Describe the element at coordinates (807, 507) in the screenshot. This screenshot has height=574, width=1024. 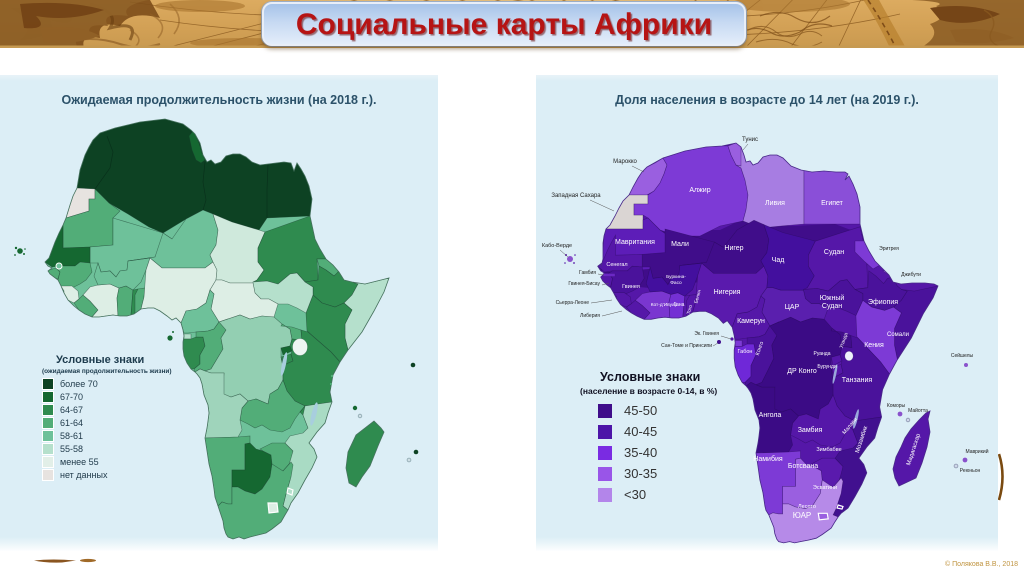
I see `svg-text: Лесото` at that location.